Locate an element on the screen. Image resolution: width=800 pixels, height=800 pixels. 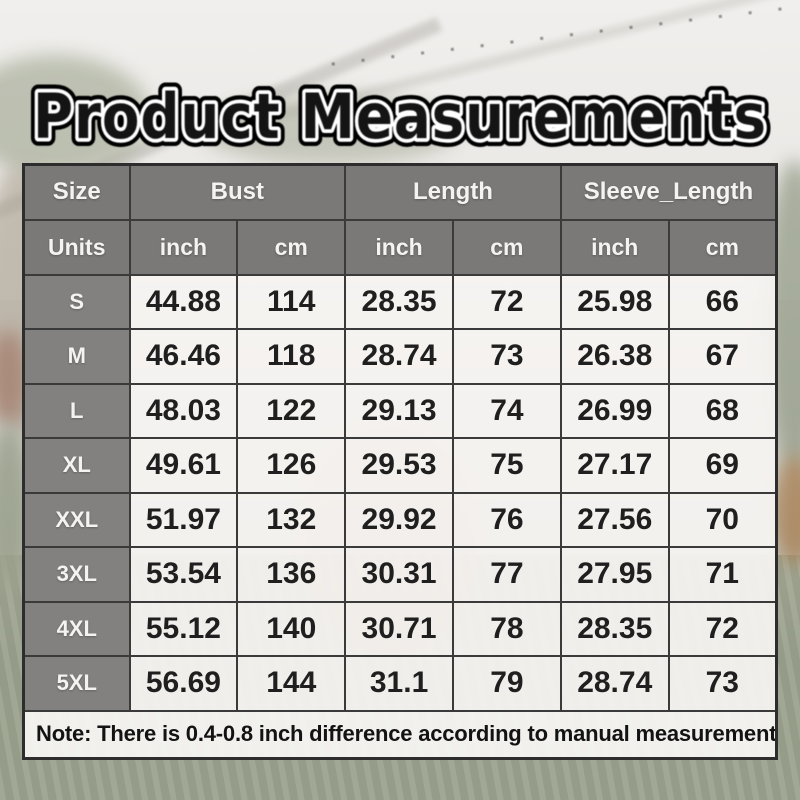
value-cell: 114 is located at coordinates (291, 301).